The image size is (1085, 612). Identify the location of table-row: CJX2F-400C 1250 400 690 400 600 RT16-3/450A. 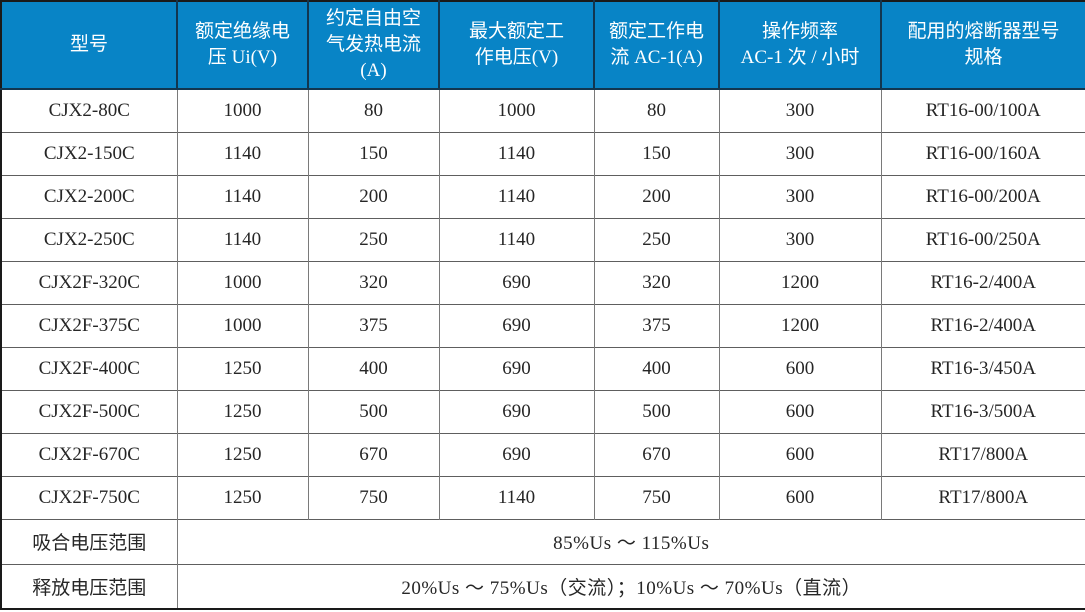
(543, 368).